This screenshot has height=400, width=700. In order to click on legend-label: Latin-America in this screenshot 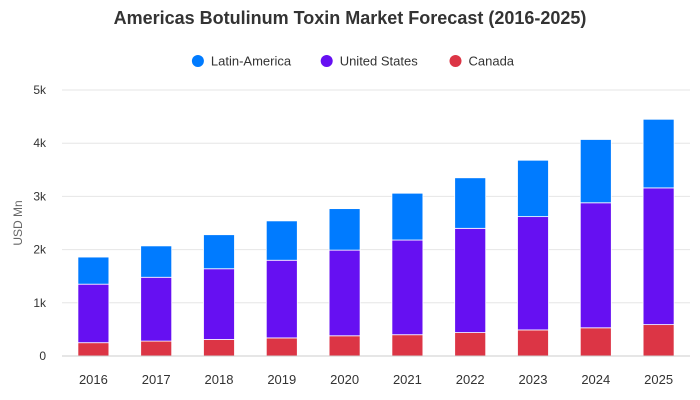, I will do `click(251, 61)`.